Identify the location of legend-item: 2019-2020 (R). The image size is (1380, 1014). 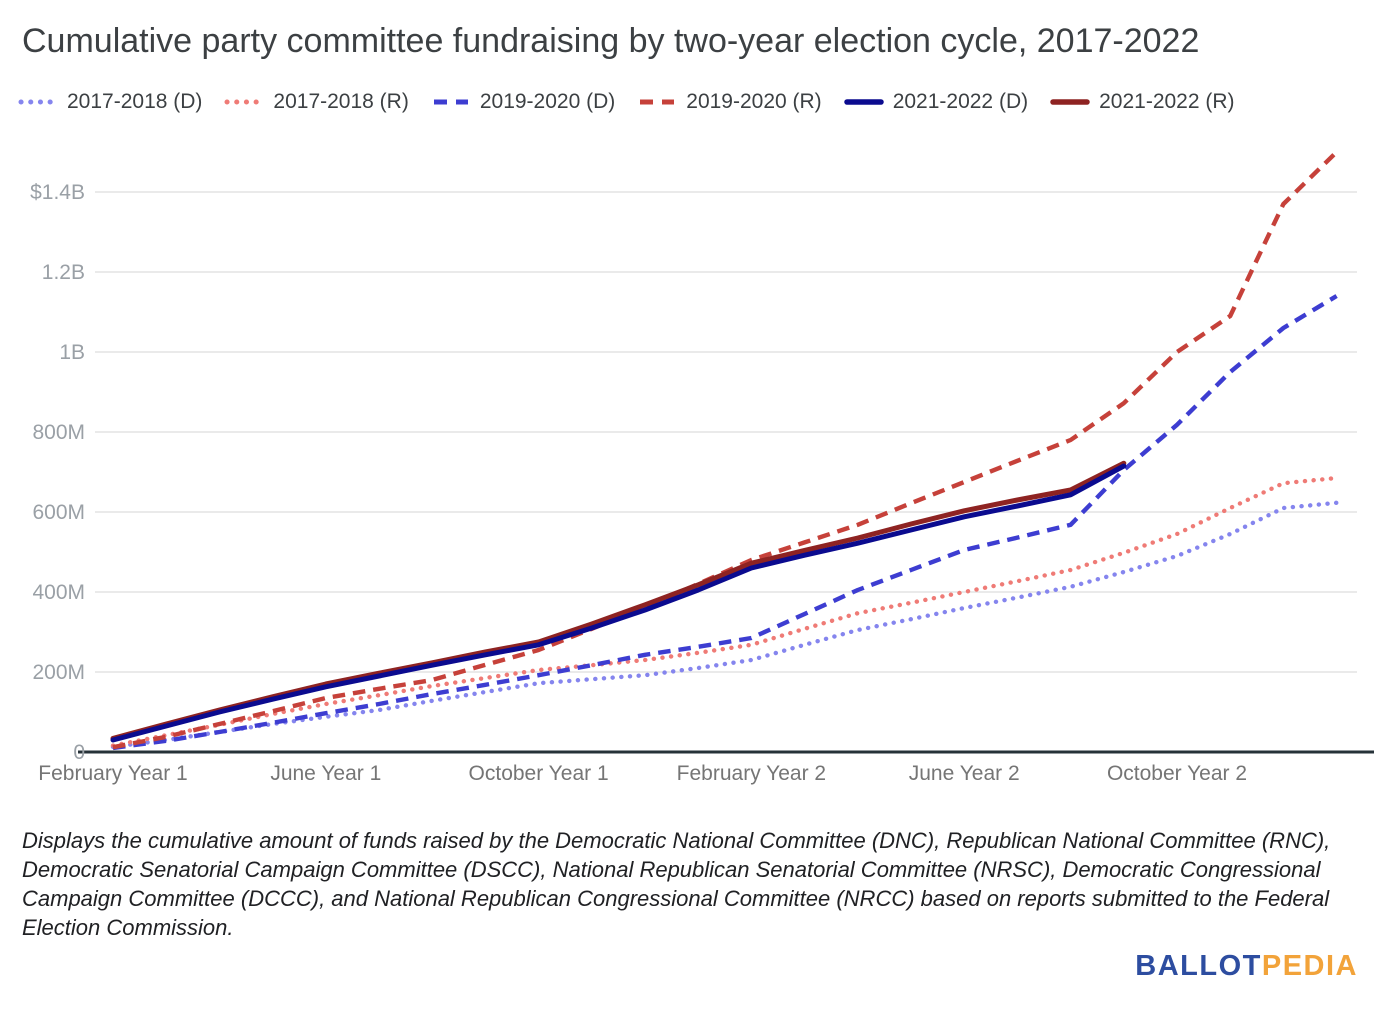
(729, 102).